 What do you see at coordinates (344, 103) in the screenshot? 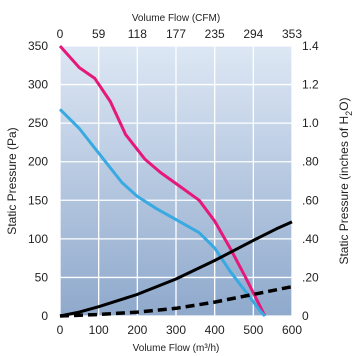
I see `right-y-axis-title-suffix: O)` at bounding box center [344, 103].